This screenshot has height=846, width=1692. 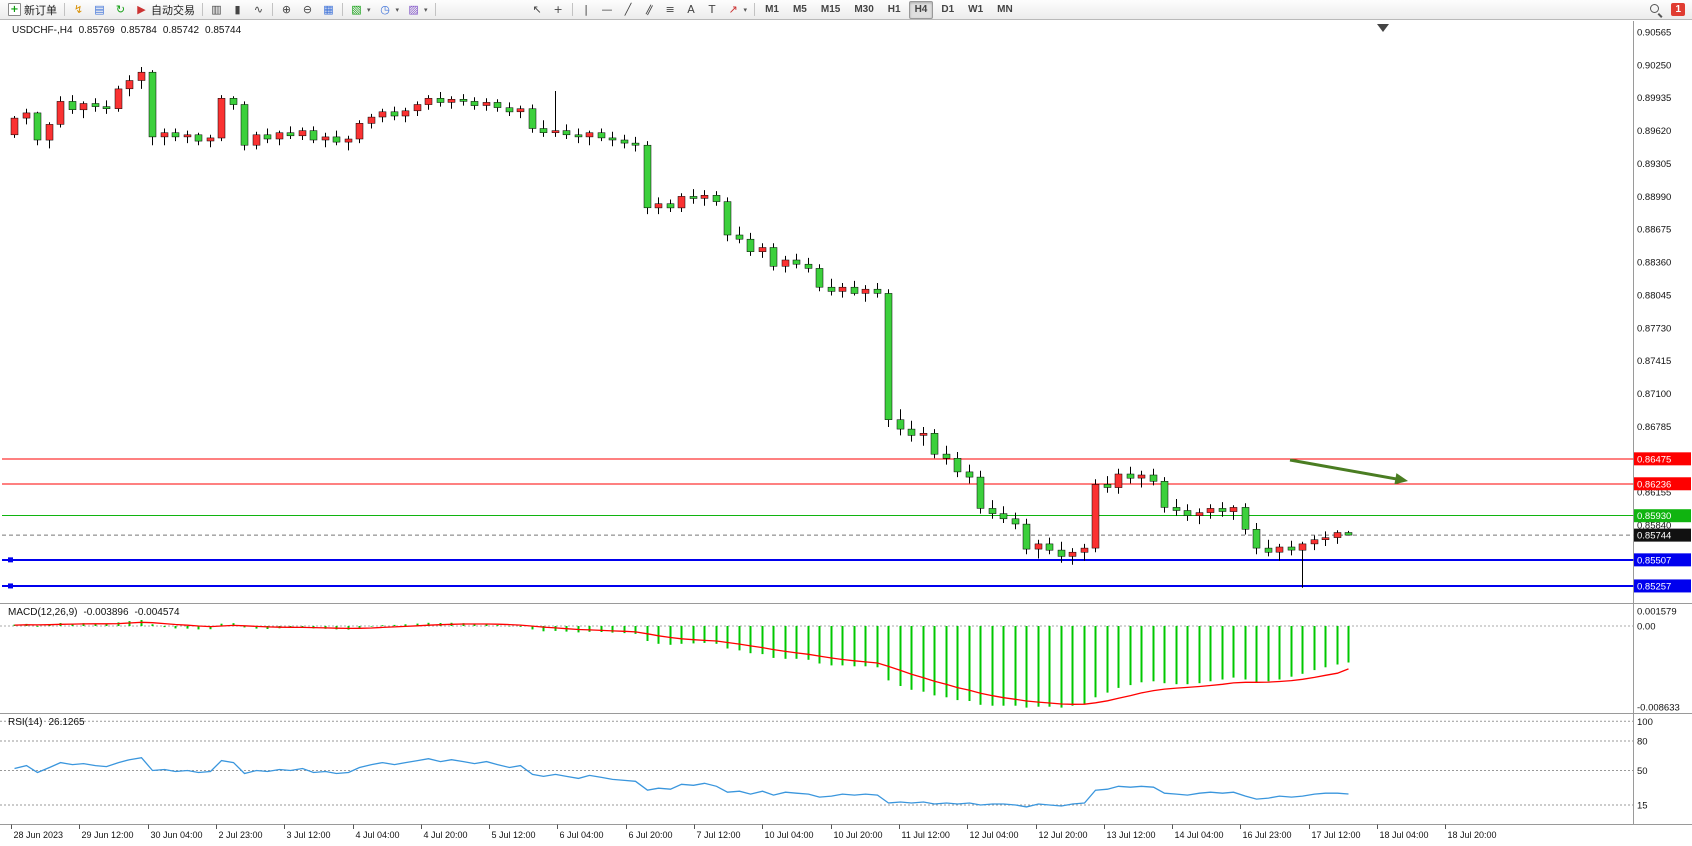 I want to click on time-axis-label: 5 Jul 12:00, so click(x=514, y=835).